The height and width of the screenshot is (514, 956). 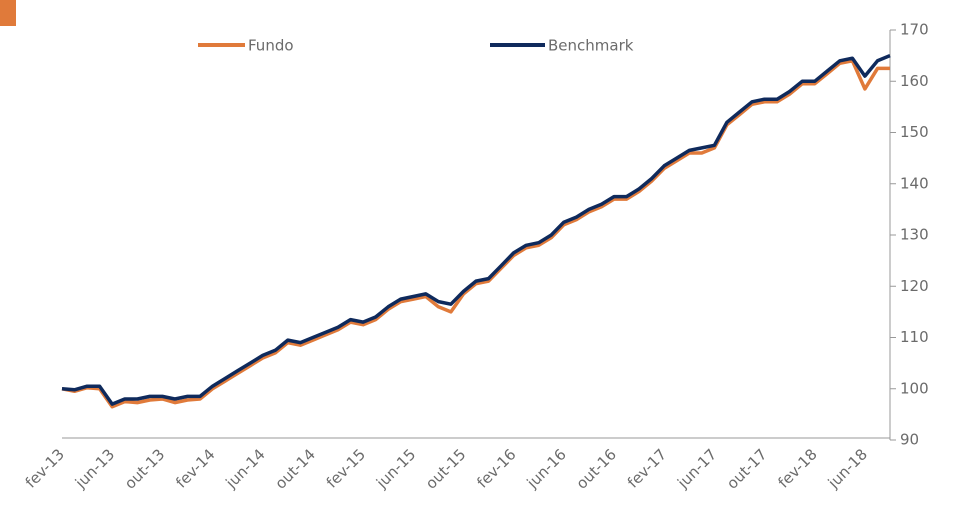 What do you see at coordinates (914, 81) in the screenshot?
I see `y-tick-label: 160` at bounding box center [914, 81].